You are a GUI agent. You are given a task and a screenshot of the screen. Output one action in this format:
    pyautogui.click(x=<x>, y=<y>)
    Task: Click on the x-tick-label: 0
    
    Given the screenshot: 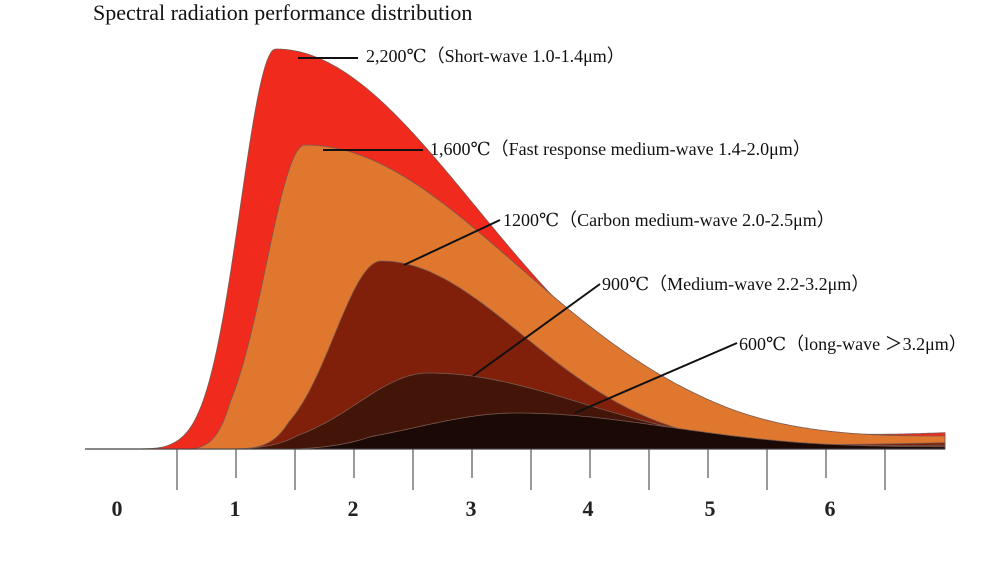 What is the action you would take?
    pyautogui.click(x=117, y=508)
    